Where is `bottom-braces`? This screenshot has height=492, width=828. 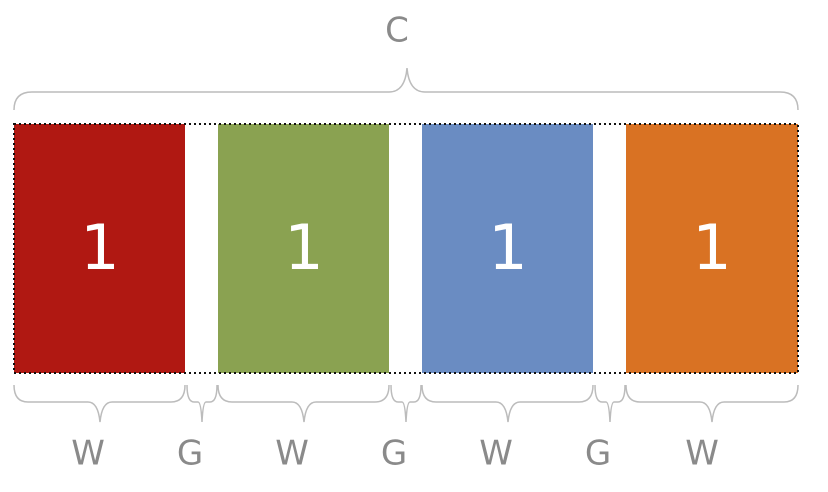 bottom-braces is located at coordinates (406, 403).